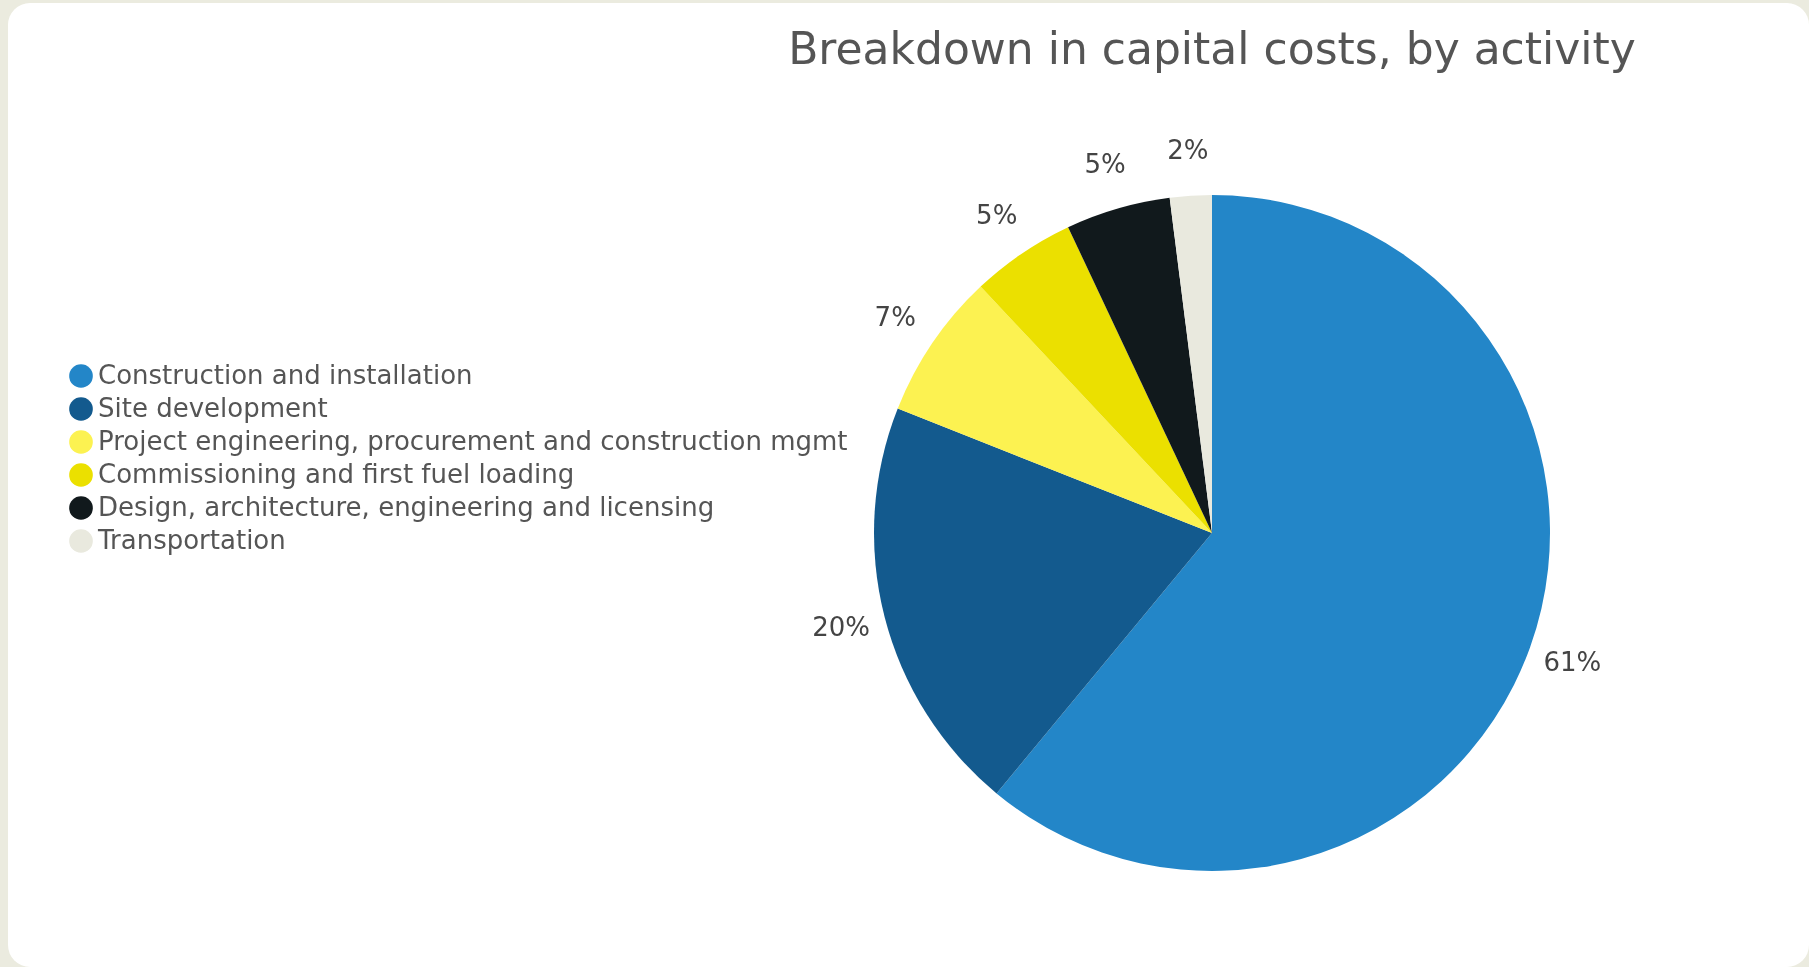 Image resolution: width=1809 pixels, height=967 pixels. I want to click on legend-label: Commissioning and first fuel loading, so click(336, 474).